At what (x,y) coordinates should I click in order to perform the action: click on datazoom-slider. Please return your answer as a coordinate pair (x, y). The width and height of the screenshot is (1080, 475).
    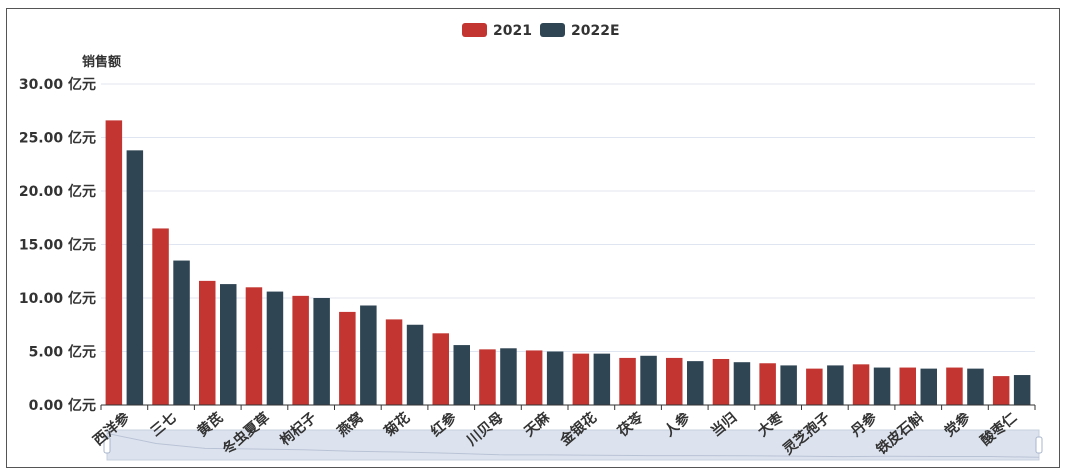
    Looking at the image, I should click on (573, 445).